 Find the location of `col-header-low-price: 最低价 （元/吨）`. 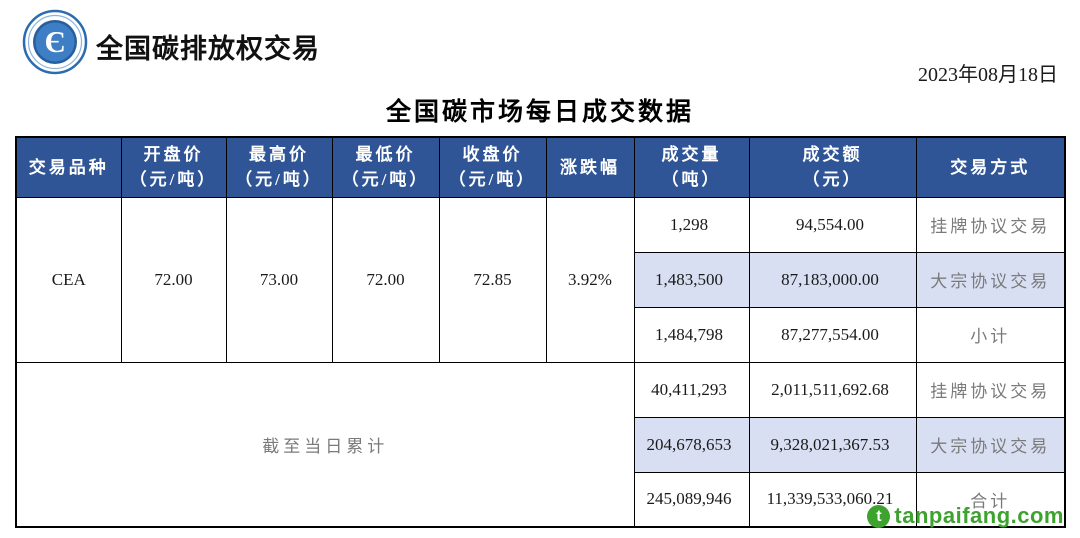

col-header-low-price: 最低价 （元/吨） is located at coordinates (385, 167).